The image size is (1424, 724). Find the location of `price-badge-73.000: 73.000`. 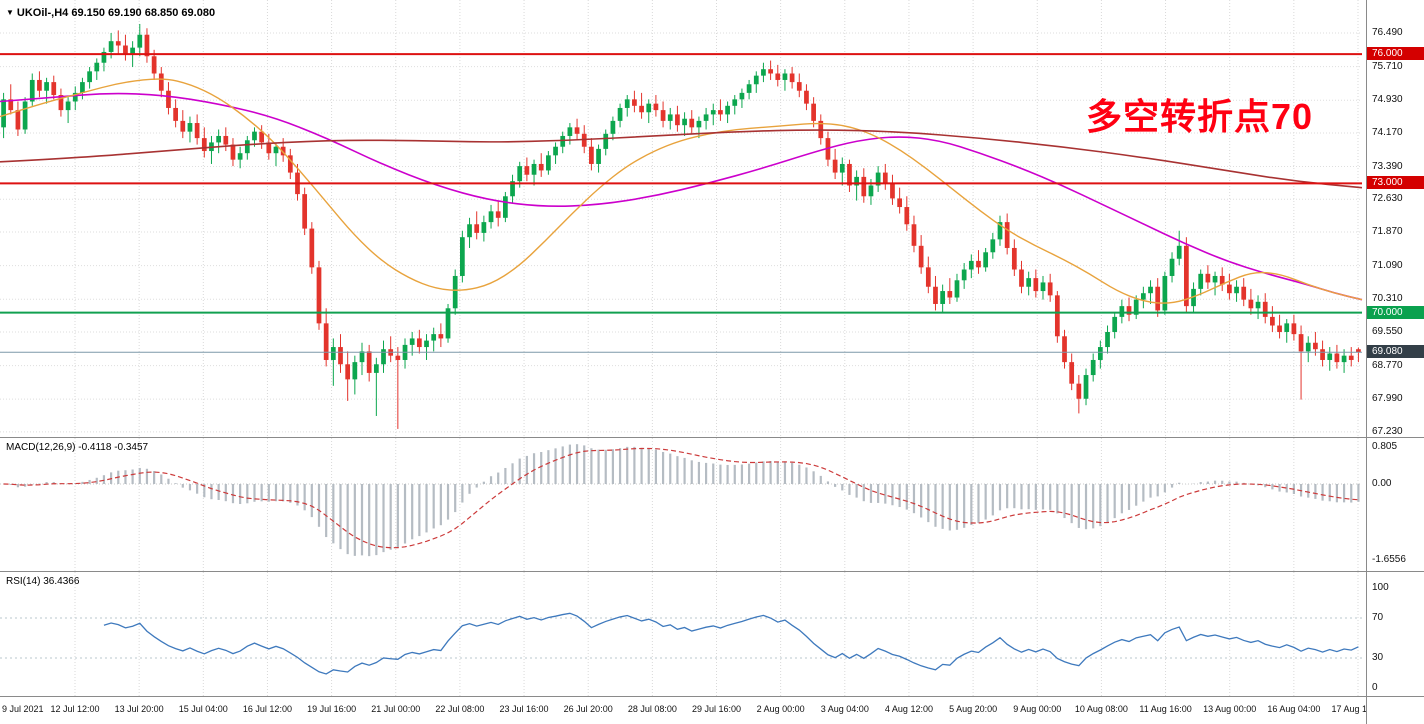

price-badge-73.000: 73.000 is located at coordinates (1395, 183).